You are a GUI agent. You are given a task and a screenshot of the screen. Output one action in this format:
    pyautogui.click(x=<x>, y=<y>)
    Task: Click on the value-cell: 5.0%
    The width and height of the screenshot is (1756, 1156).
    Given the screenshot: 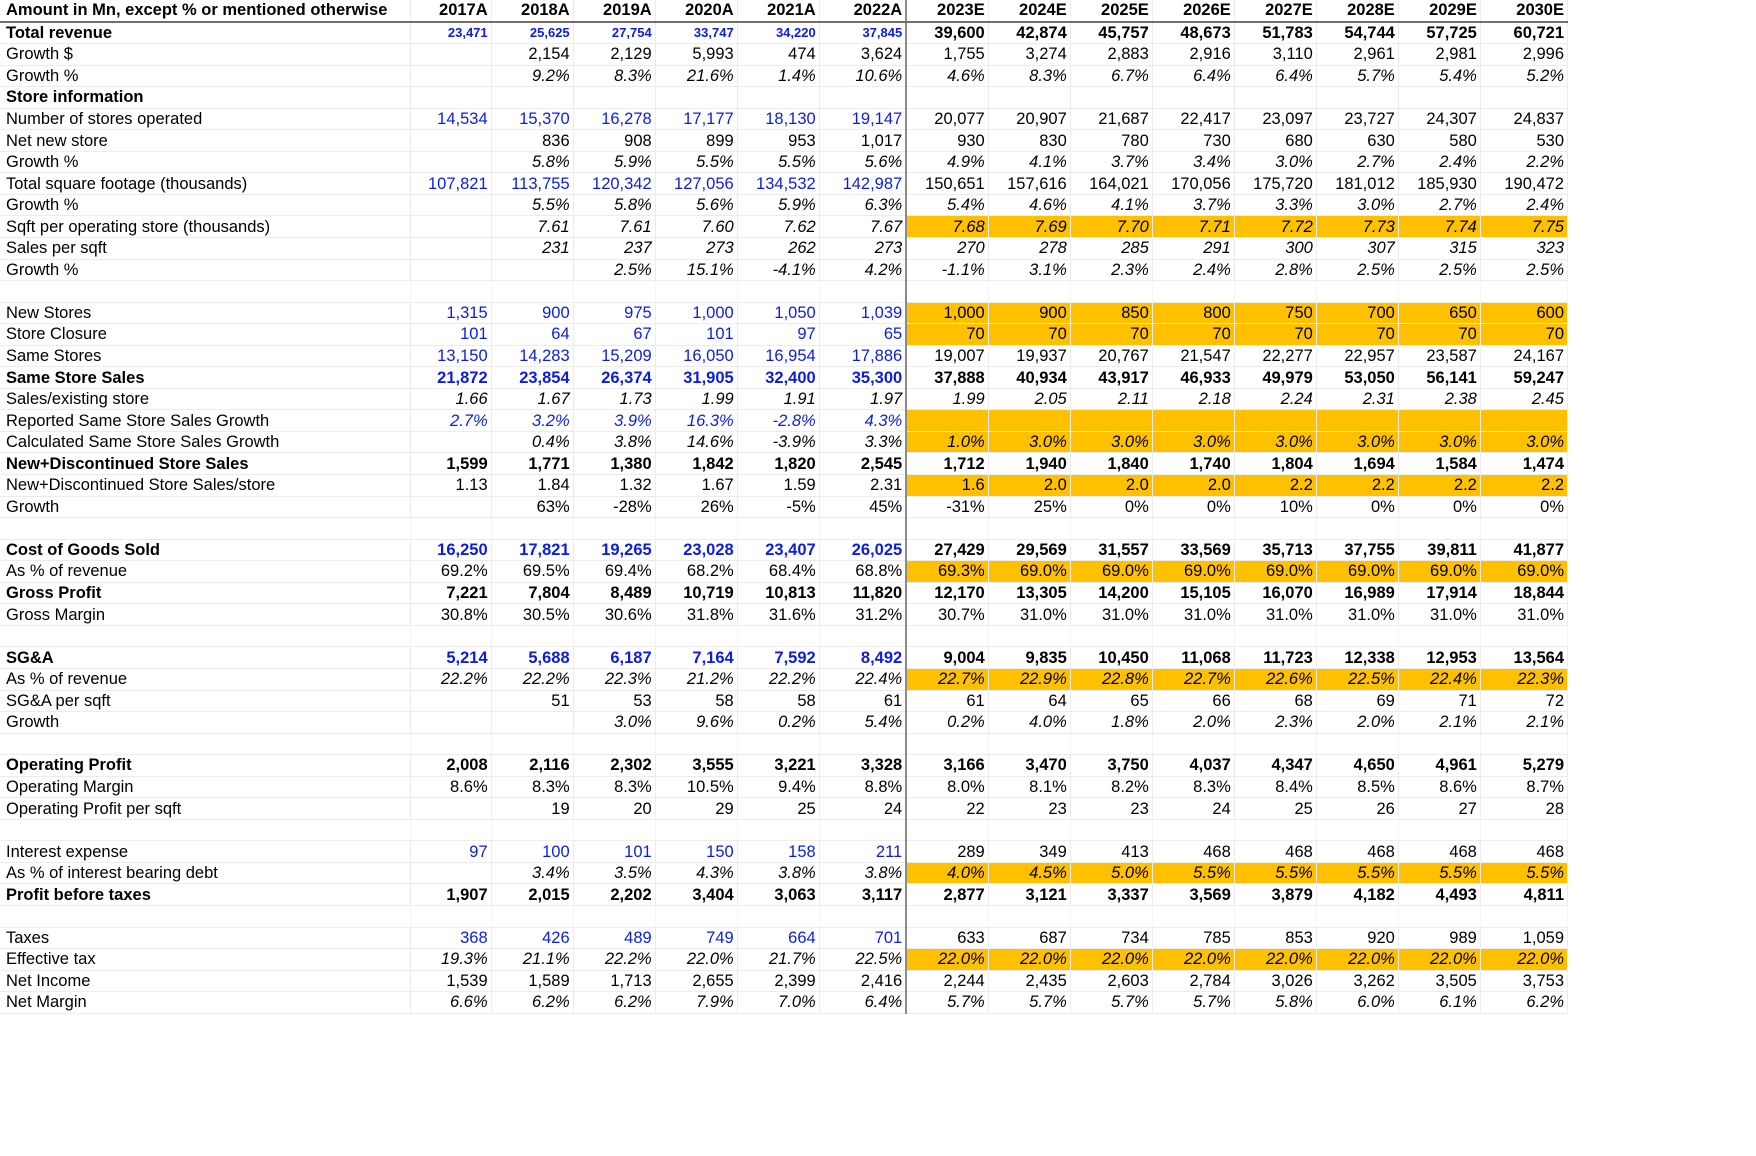 What is the action you would take?
    pyautogui.click(x=1111, y=873)
    